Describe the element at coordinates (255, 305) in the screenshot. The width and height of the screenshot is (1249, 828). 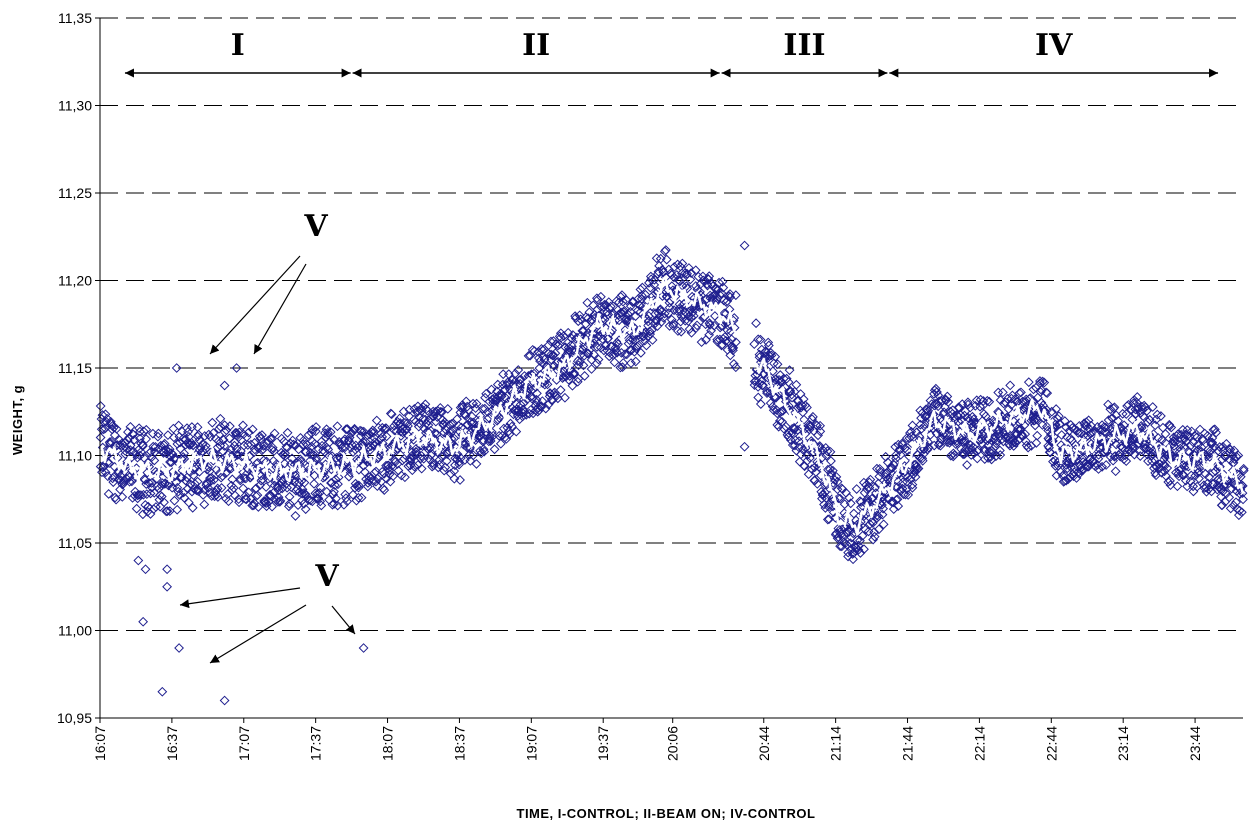
I see `outlier-arrow` at that location.